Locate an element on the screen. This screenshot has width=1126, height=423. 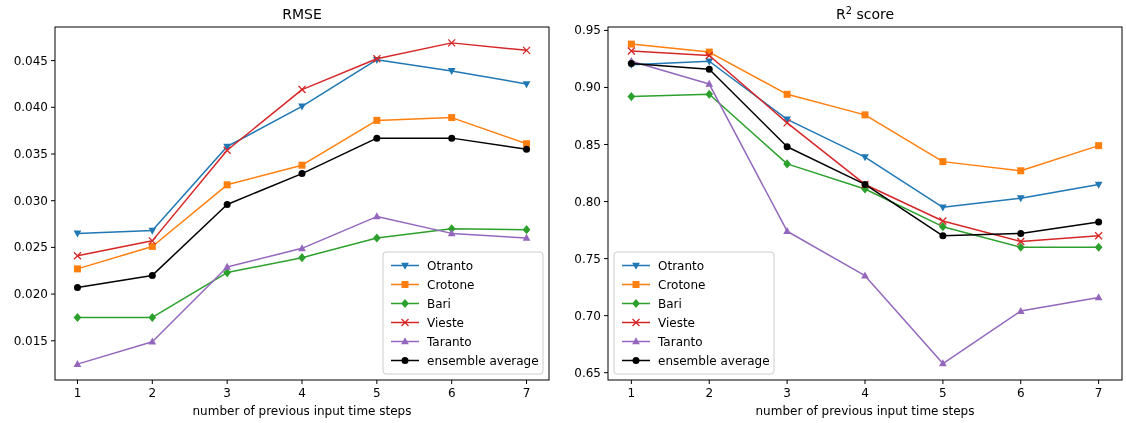
y-tick-label: 0.75 is located at coordinates (587, 258).